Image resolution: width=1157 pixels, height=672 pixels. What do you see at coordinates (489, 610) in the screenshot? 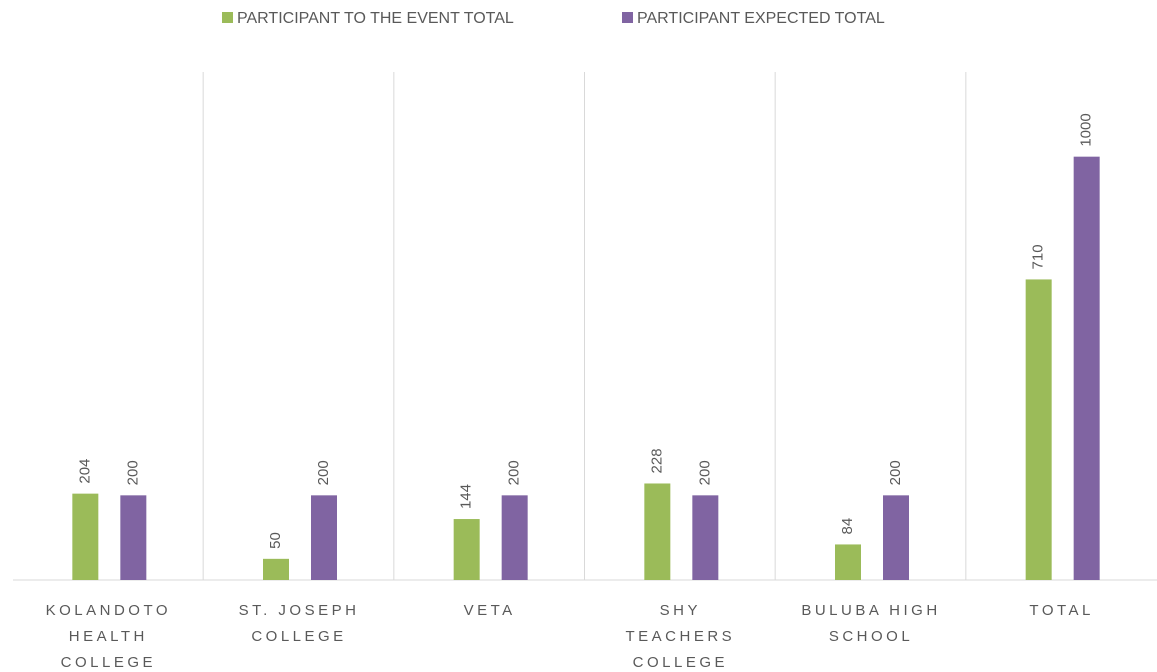
I see `x-tick-label: VETA` at bounding box center [489, 610].